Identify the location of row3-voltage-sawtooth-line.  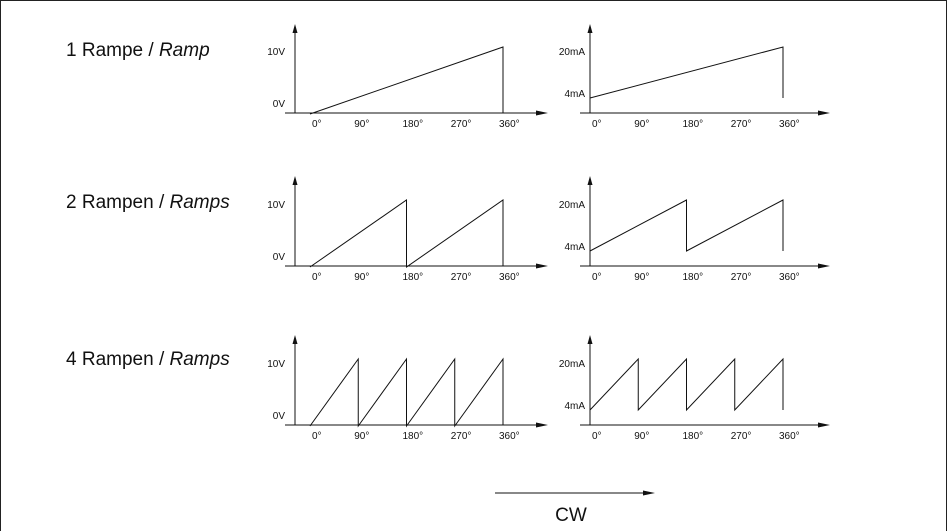
(406, 392).